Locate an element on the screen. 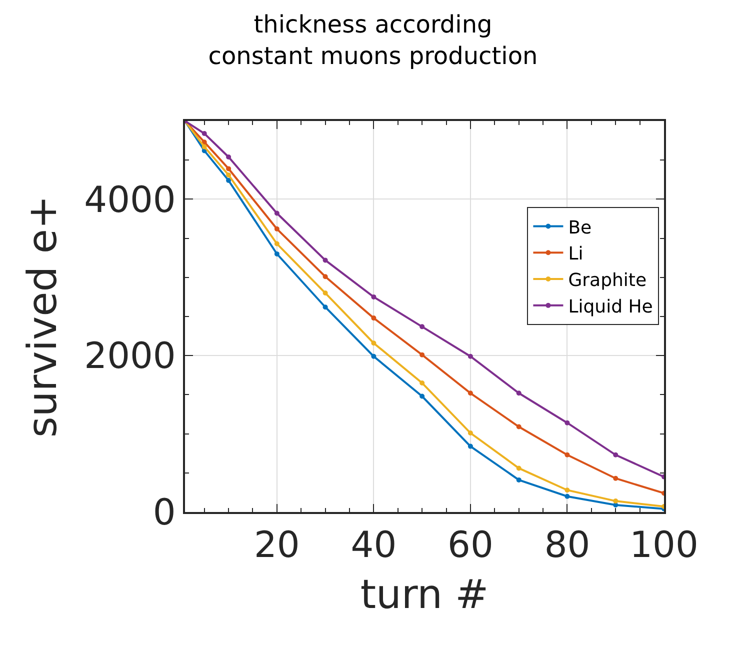 The width and height of the screenshot is (746, 651). y-axis-title: survived e+ is located at coordinates (43, 317).